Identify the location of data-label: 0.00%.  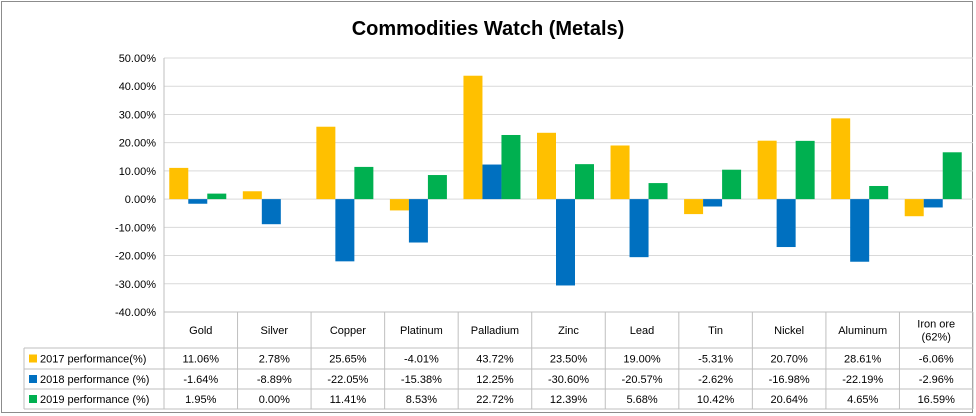
(274, 400).